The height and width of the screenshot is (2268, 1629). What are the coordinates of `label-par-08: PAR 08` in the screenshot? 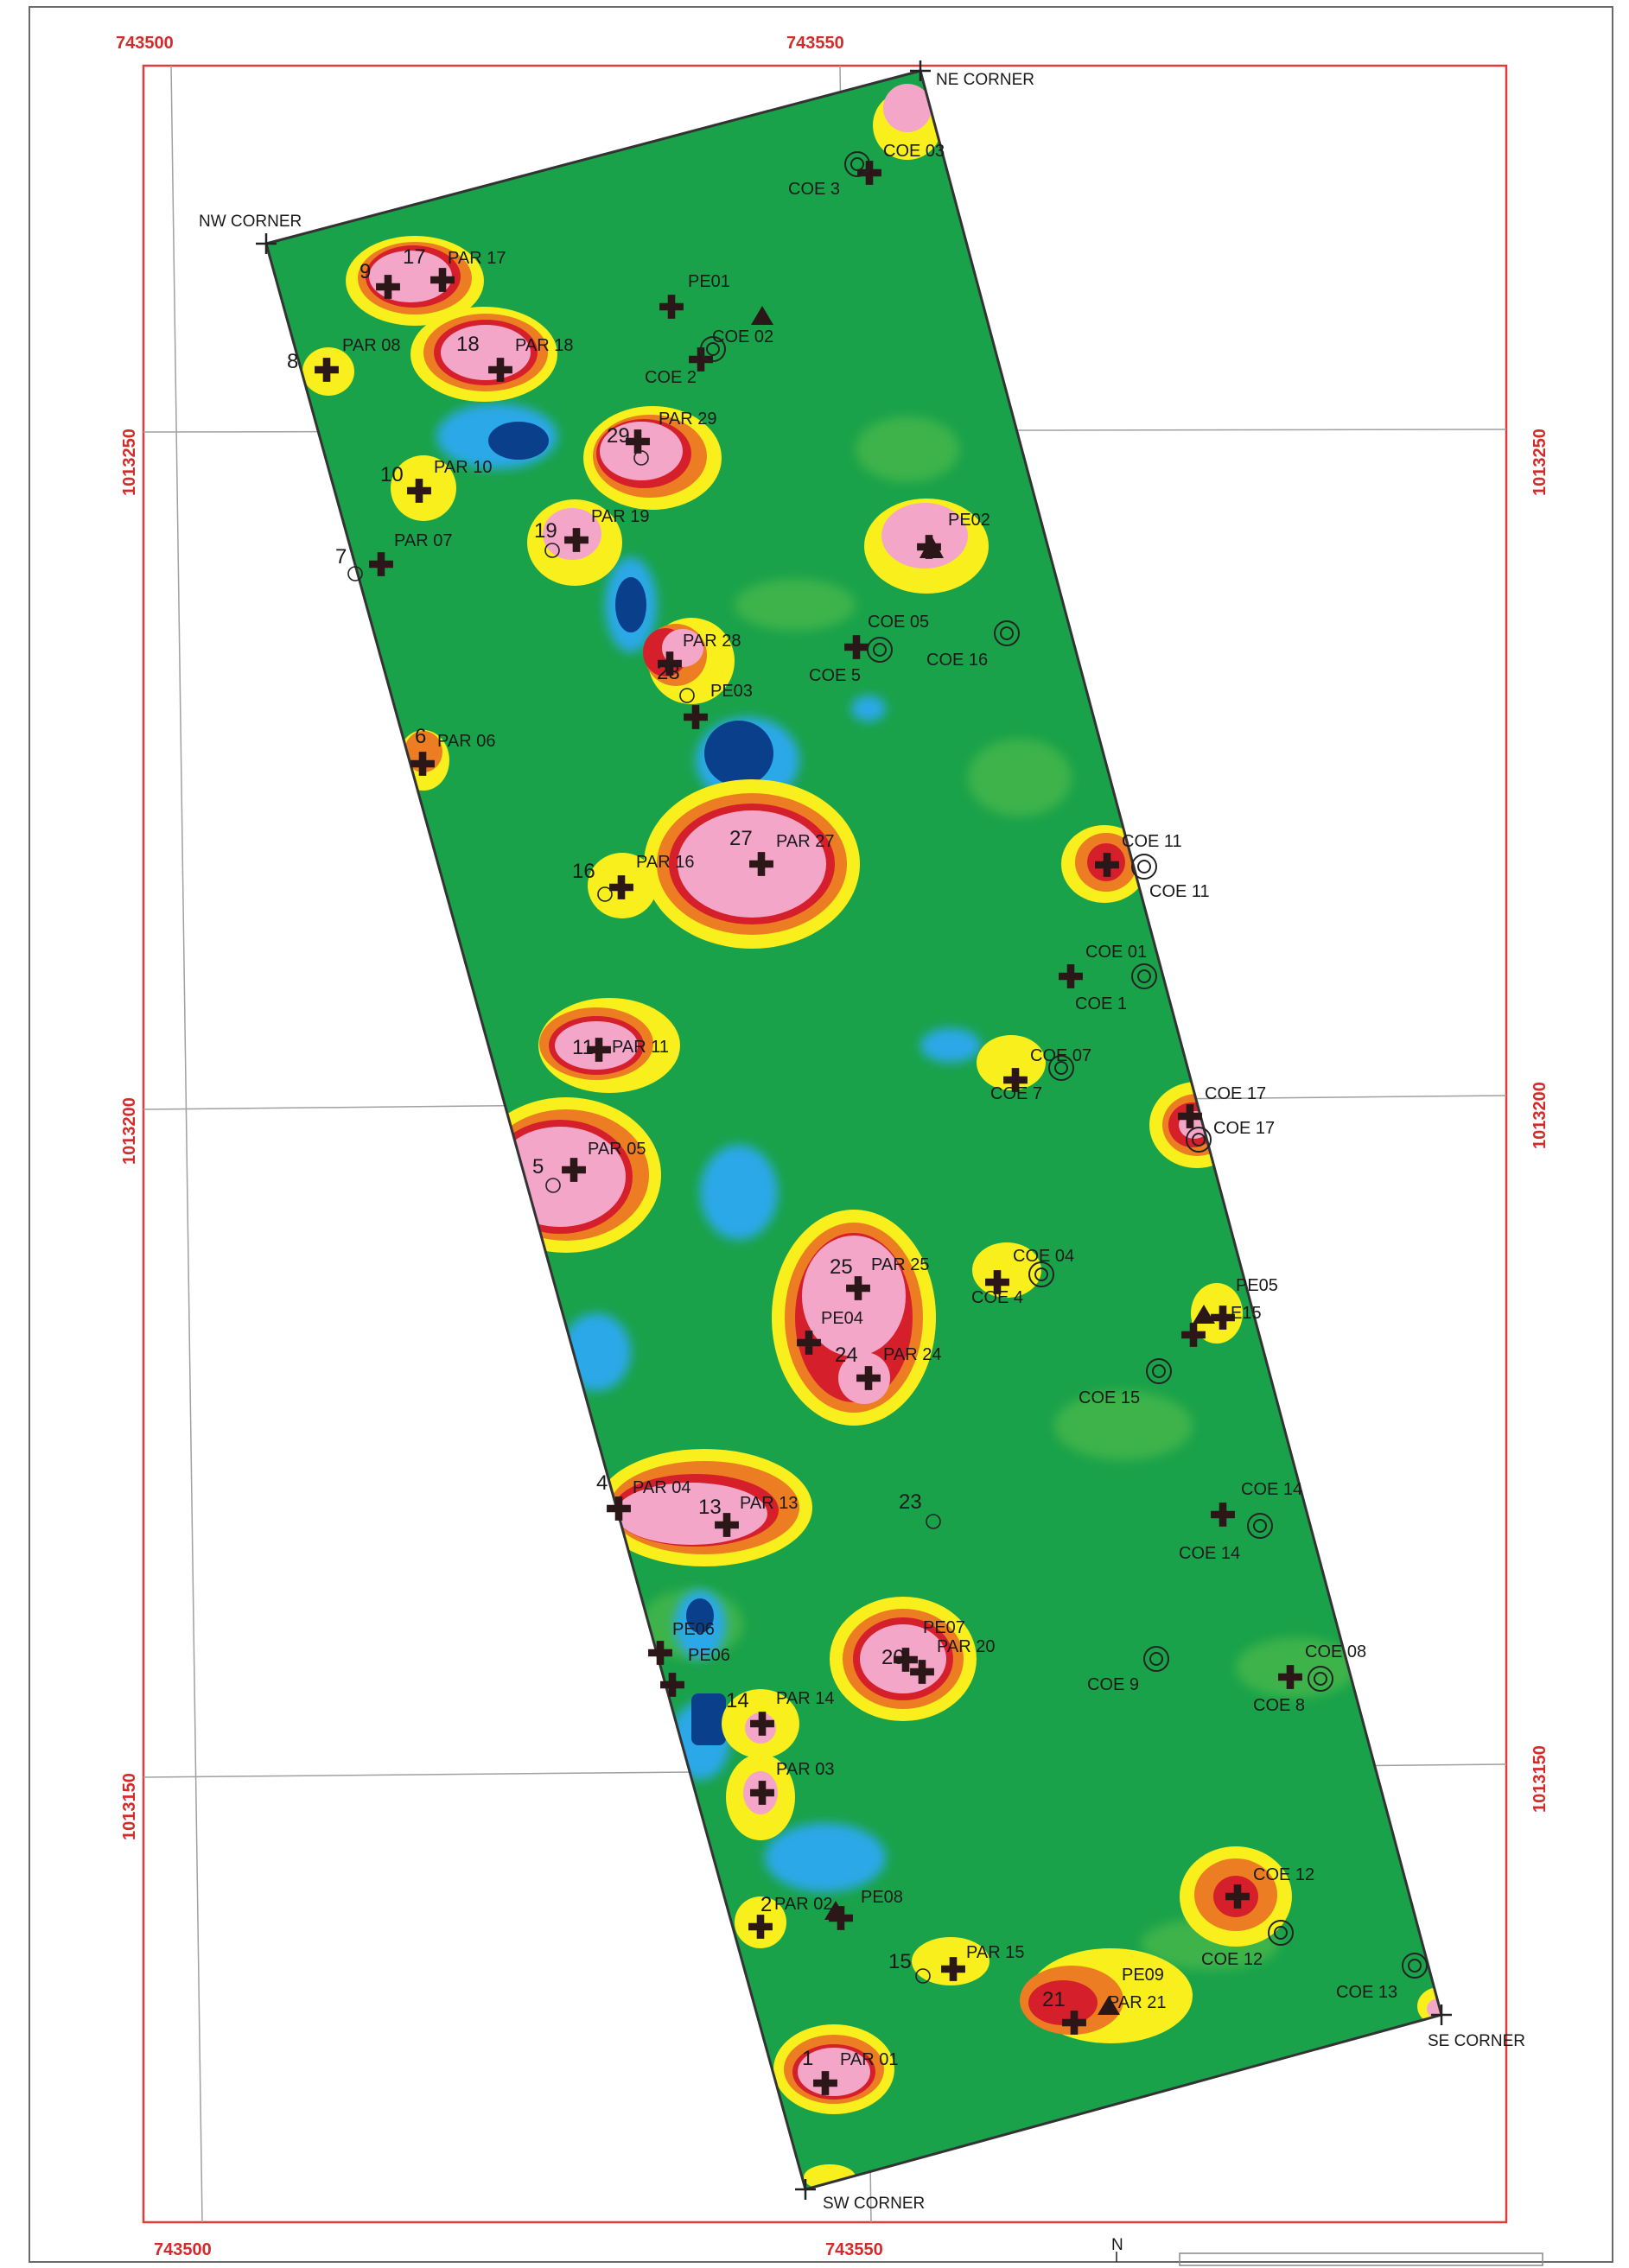 It's located at (371, 345).